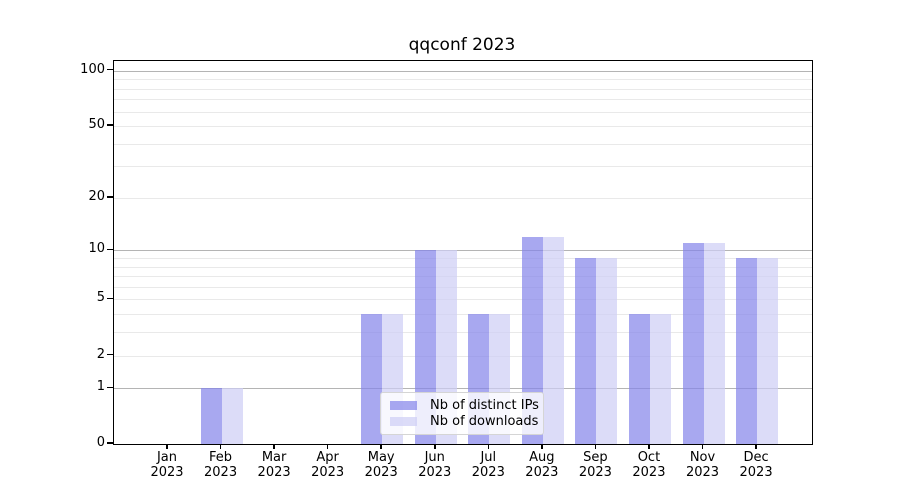  I want to click on x-tick-label: Sep 2023, so click(595, 465).